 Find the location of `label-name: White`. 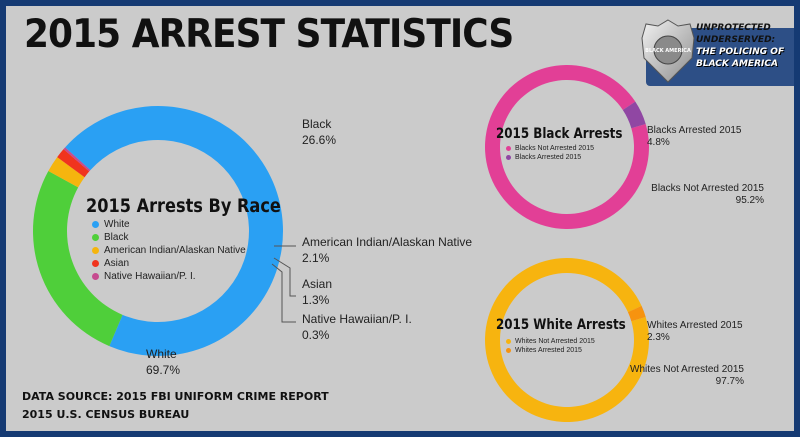

label-name: White is located at coordinates (161, 354).